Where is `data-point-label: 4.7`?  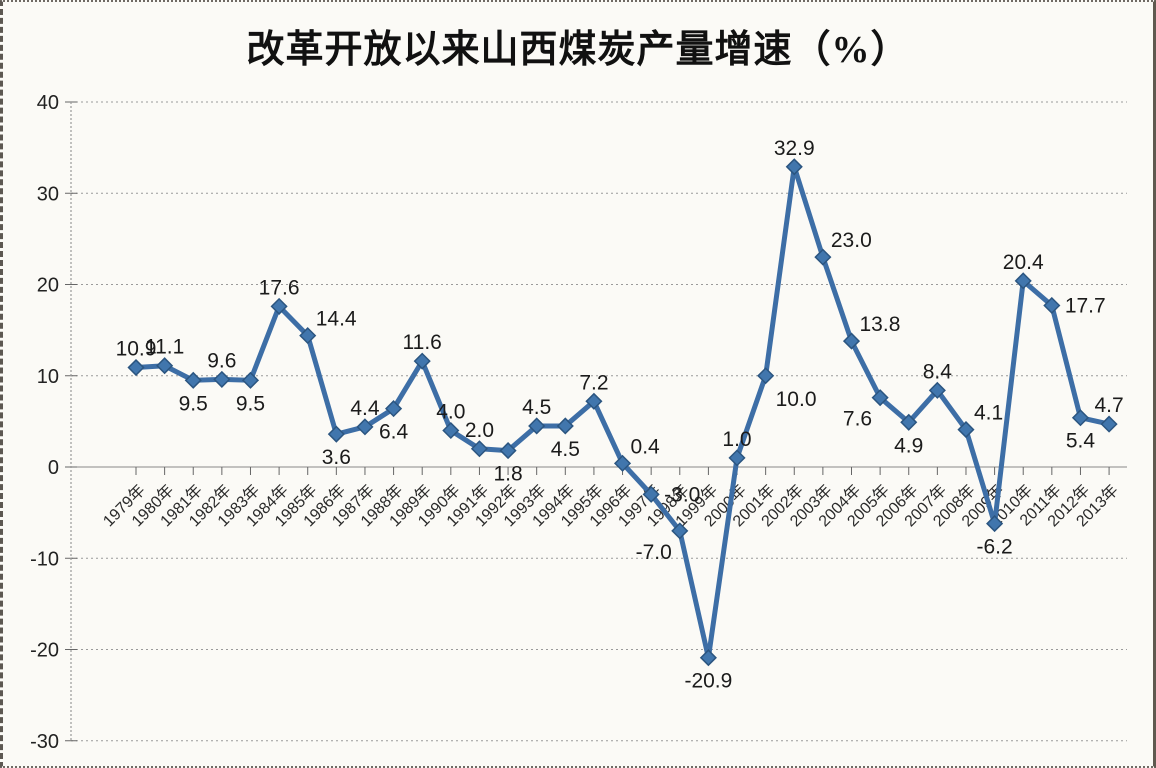 data-point-label: 4.7 is located at coordinates (1108, 405).